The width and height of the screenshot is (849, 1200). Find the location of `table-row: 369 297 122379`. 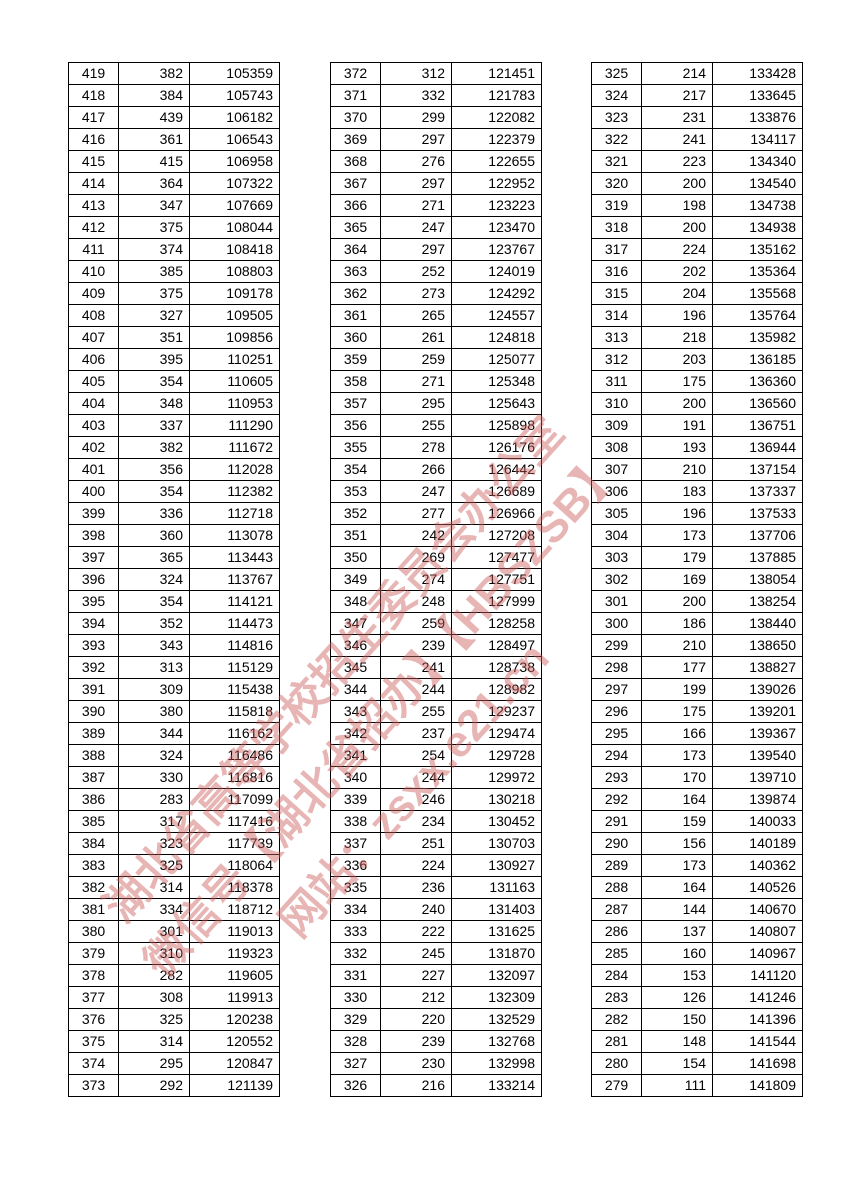

table-row: 369 297 122379 is located at coordinates (436, 139).